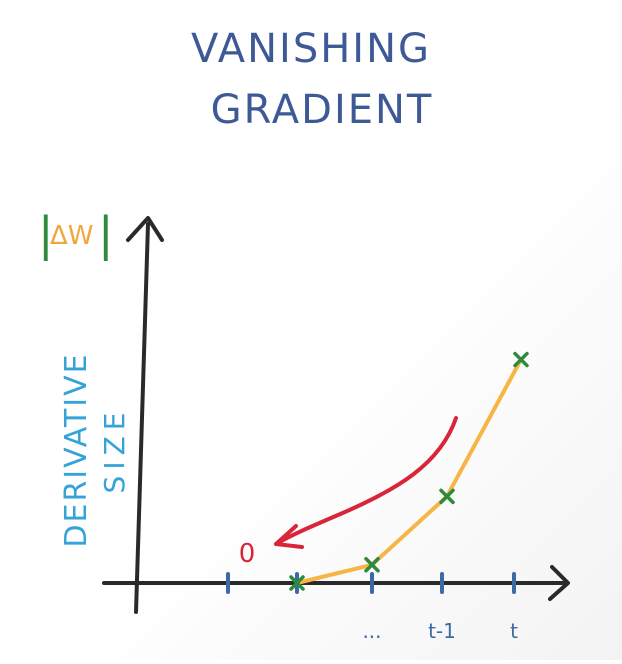 The width and height of the screenshot is (622, 664). I want to click on title-line-1: VANISHING, so click(311, 49).